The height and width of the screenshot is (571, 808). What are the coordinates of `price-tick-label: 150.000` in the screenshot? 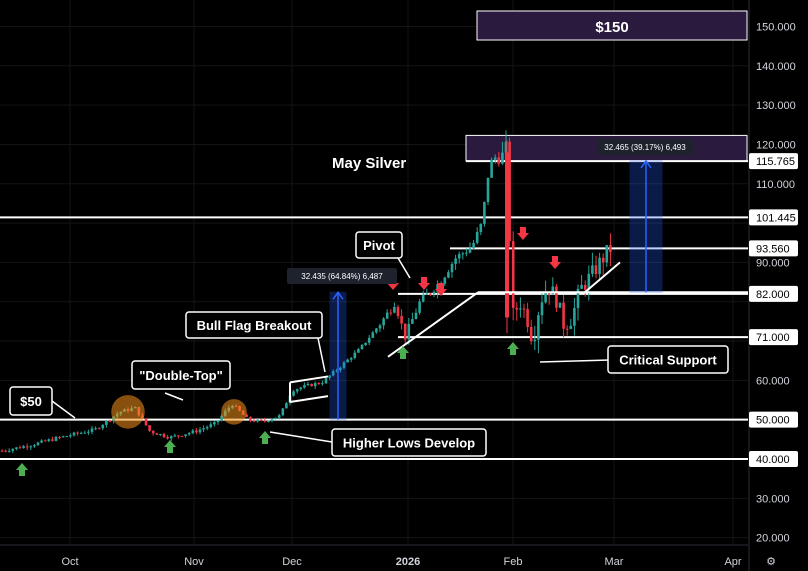 It's located at (776, 27).